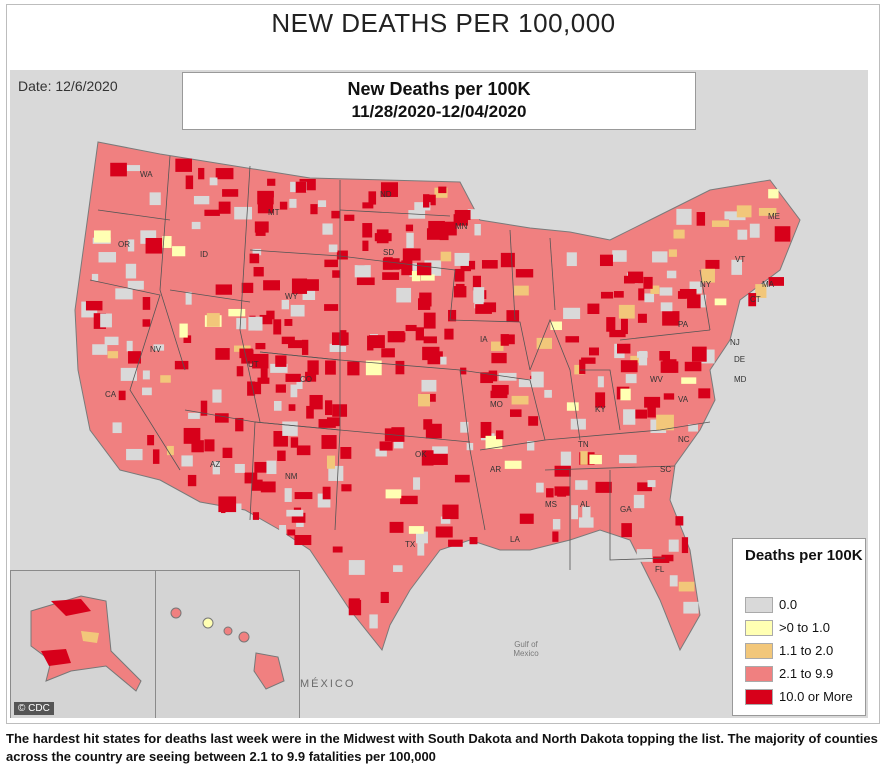  What do you see at coordinates (759, 674) in the screenshot?
I see `legend-swatch` at bounding box center [759, 674].